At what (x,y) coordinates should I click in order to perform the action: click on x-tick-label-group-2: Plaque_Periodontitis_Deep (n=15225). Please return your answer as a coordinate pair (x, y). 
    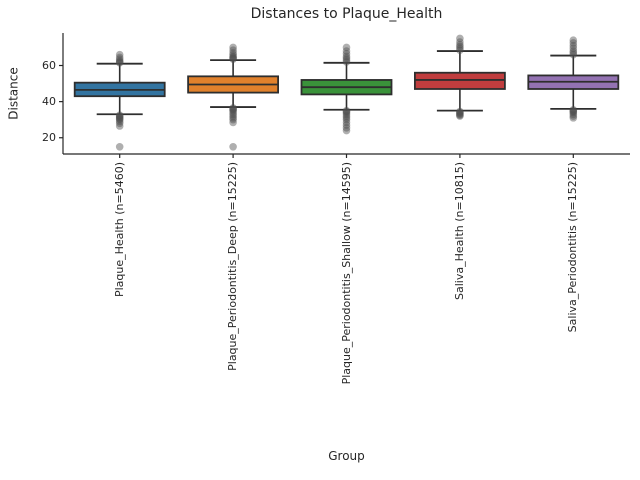
    Looking at the image, I should click on (233, 266).